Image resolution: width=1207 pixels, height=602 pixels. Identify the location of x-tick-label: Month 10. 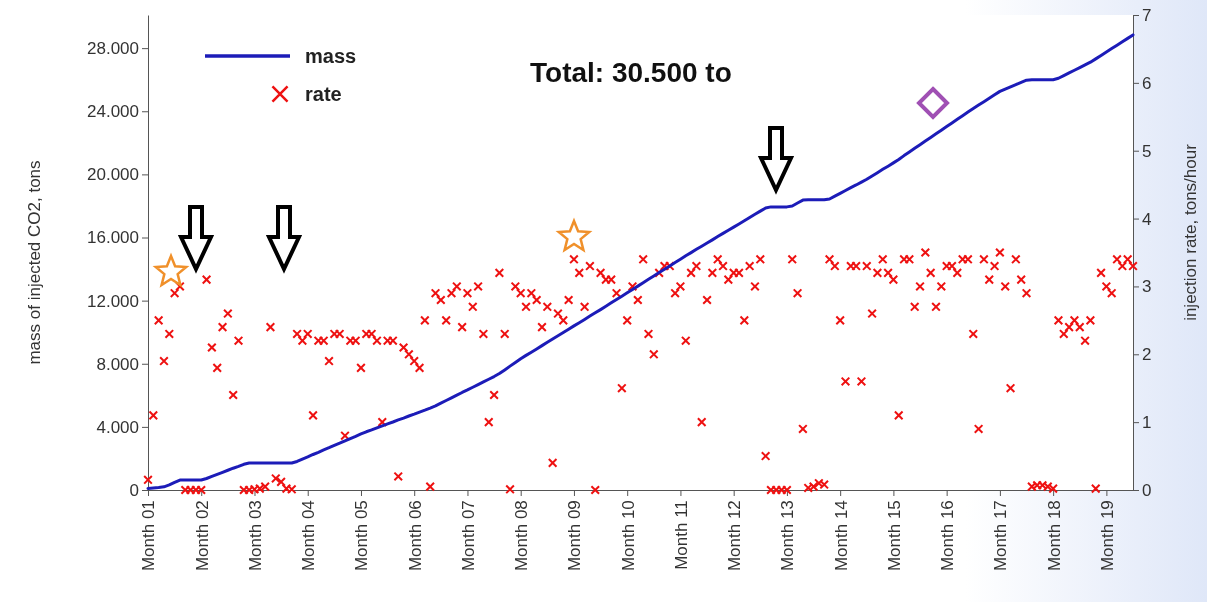
(628, 536).